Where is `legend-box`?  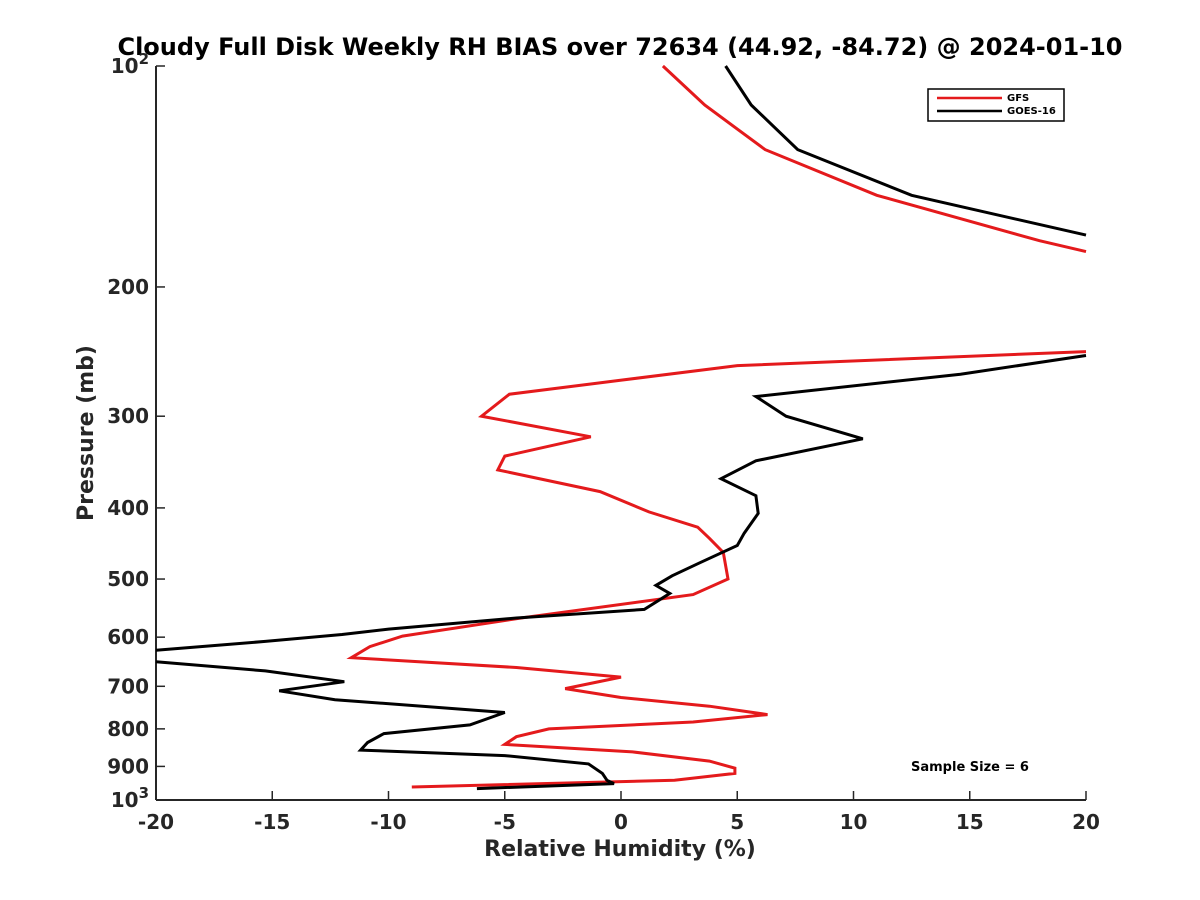
legend-box is located at coordinates (996, 105).